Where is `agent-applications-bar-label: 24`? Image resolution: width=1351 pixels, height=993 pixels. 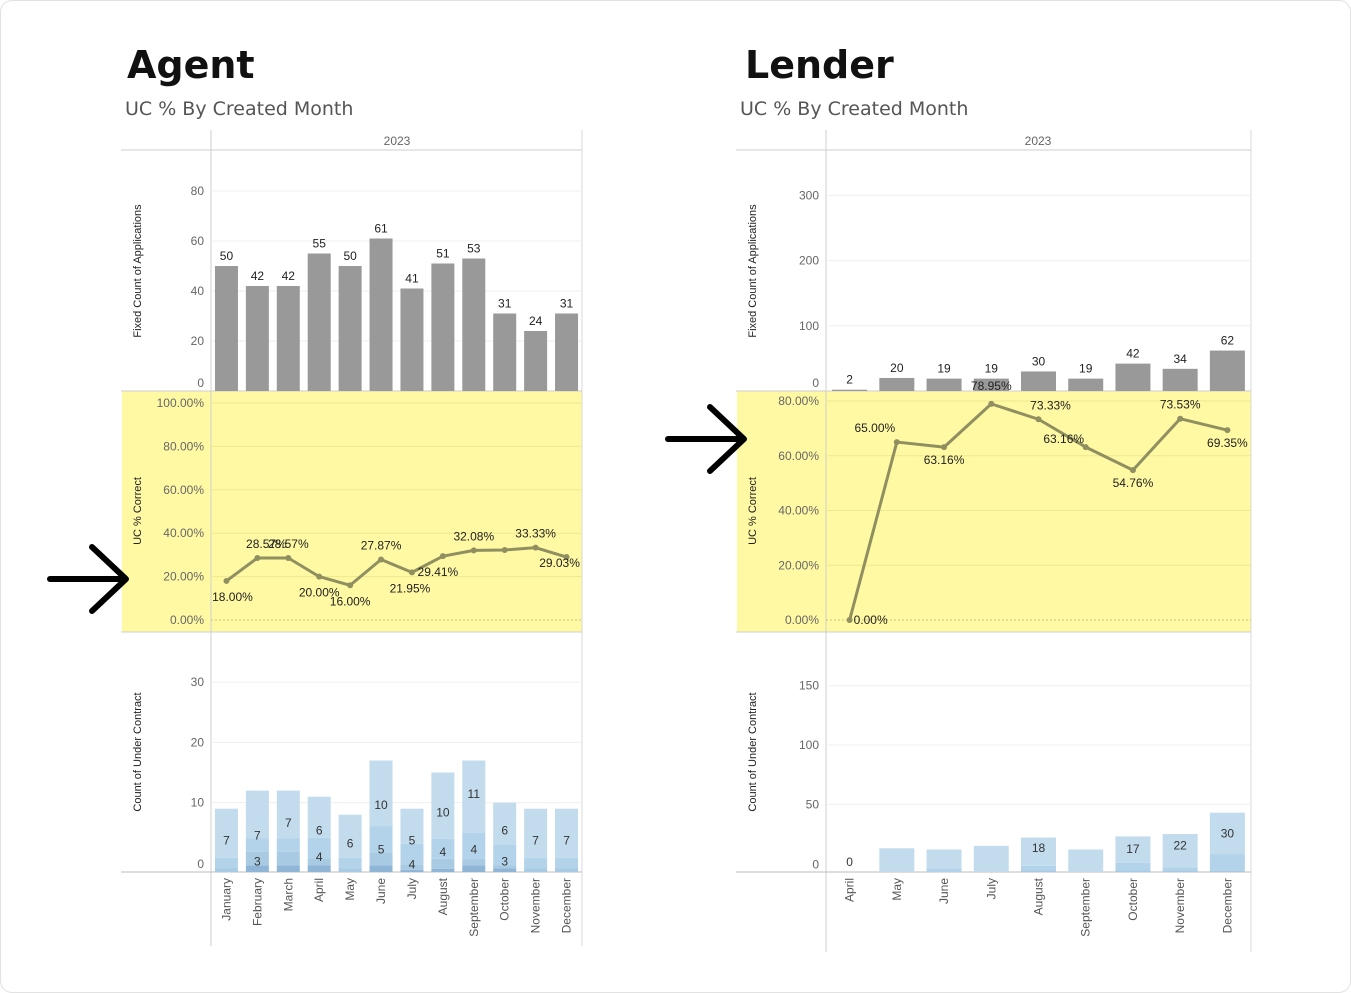
agent-applications-bar-label: 24 is located at coordinates (536, 321).